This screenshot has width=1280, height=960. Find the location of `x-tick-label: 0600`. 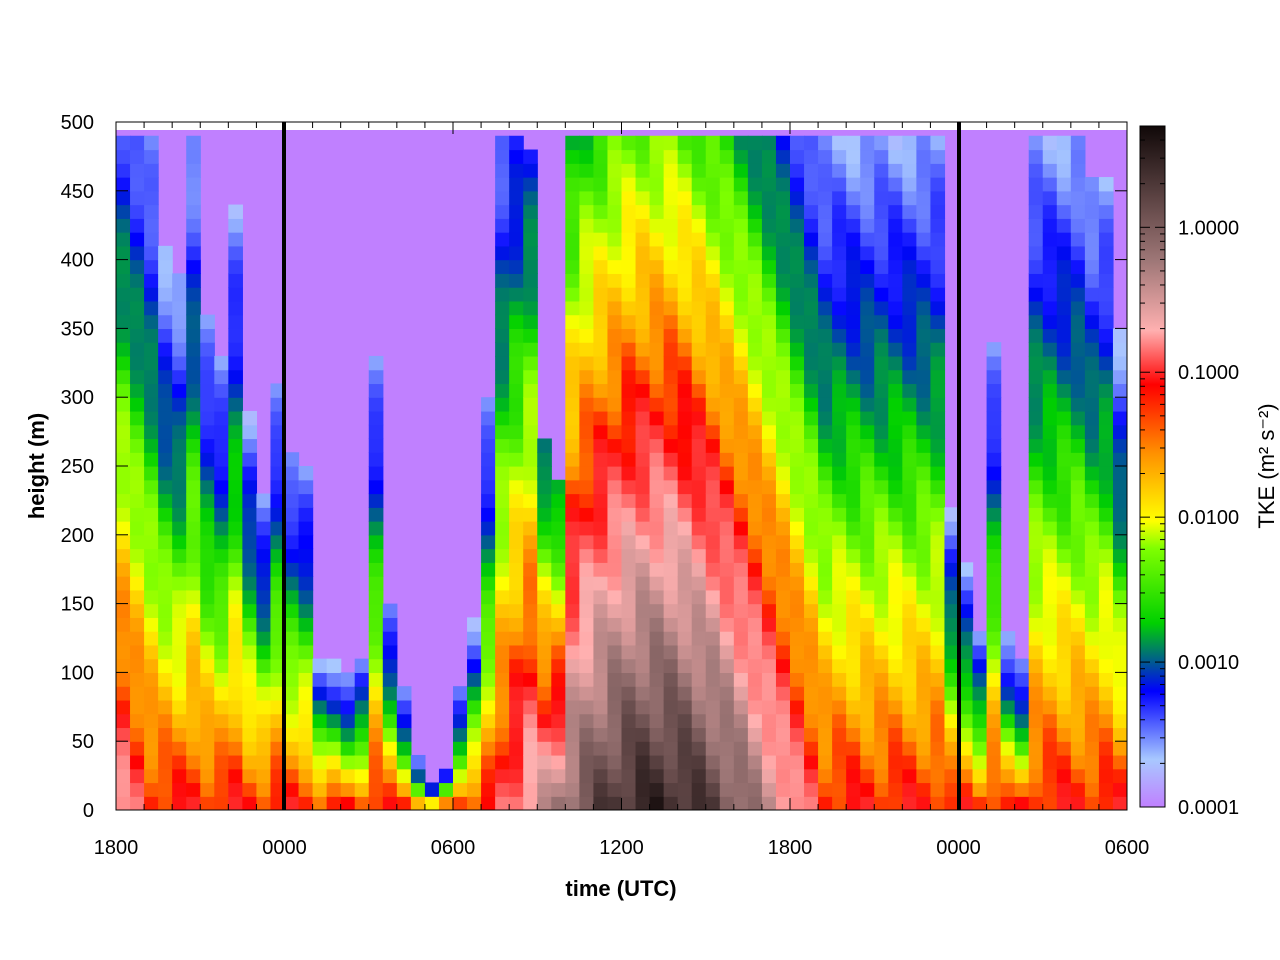

x-tick-label: 0600 is located at coordinates (1127, 848).